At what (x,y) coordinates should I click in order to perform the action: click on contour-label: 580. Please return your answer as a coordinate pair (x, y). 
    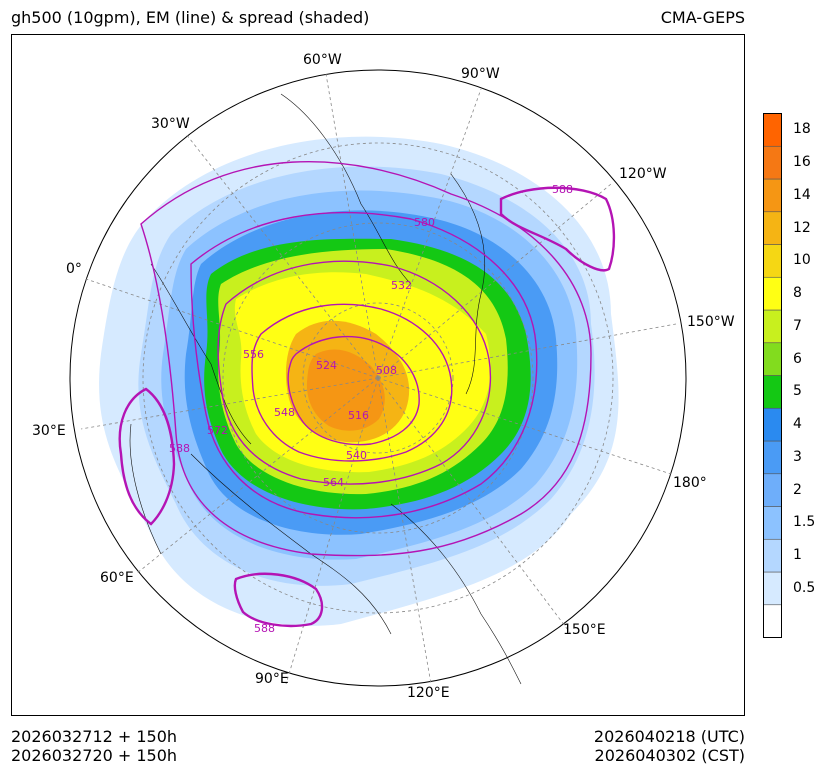
    Looking at the image, I should click on (424, 222).